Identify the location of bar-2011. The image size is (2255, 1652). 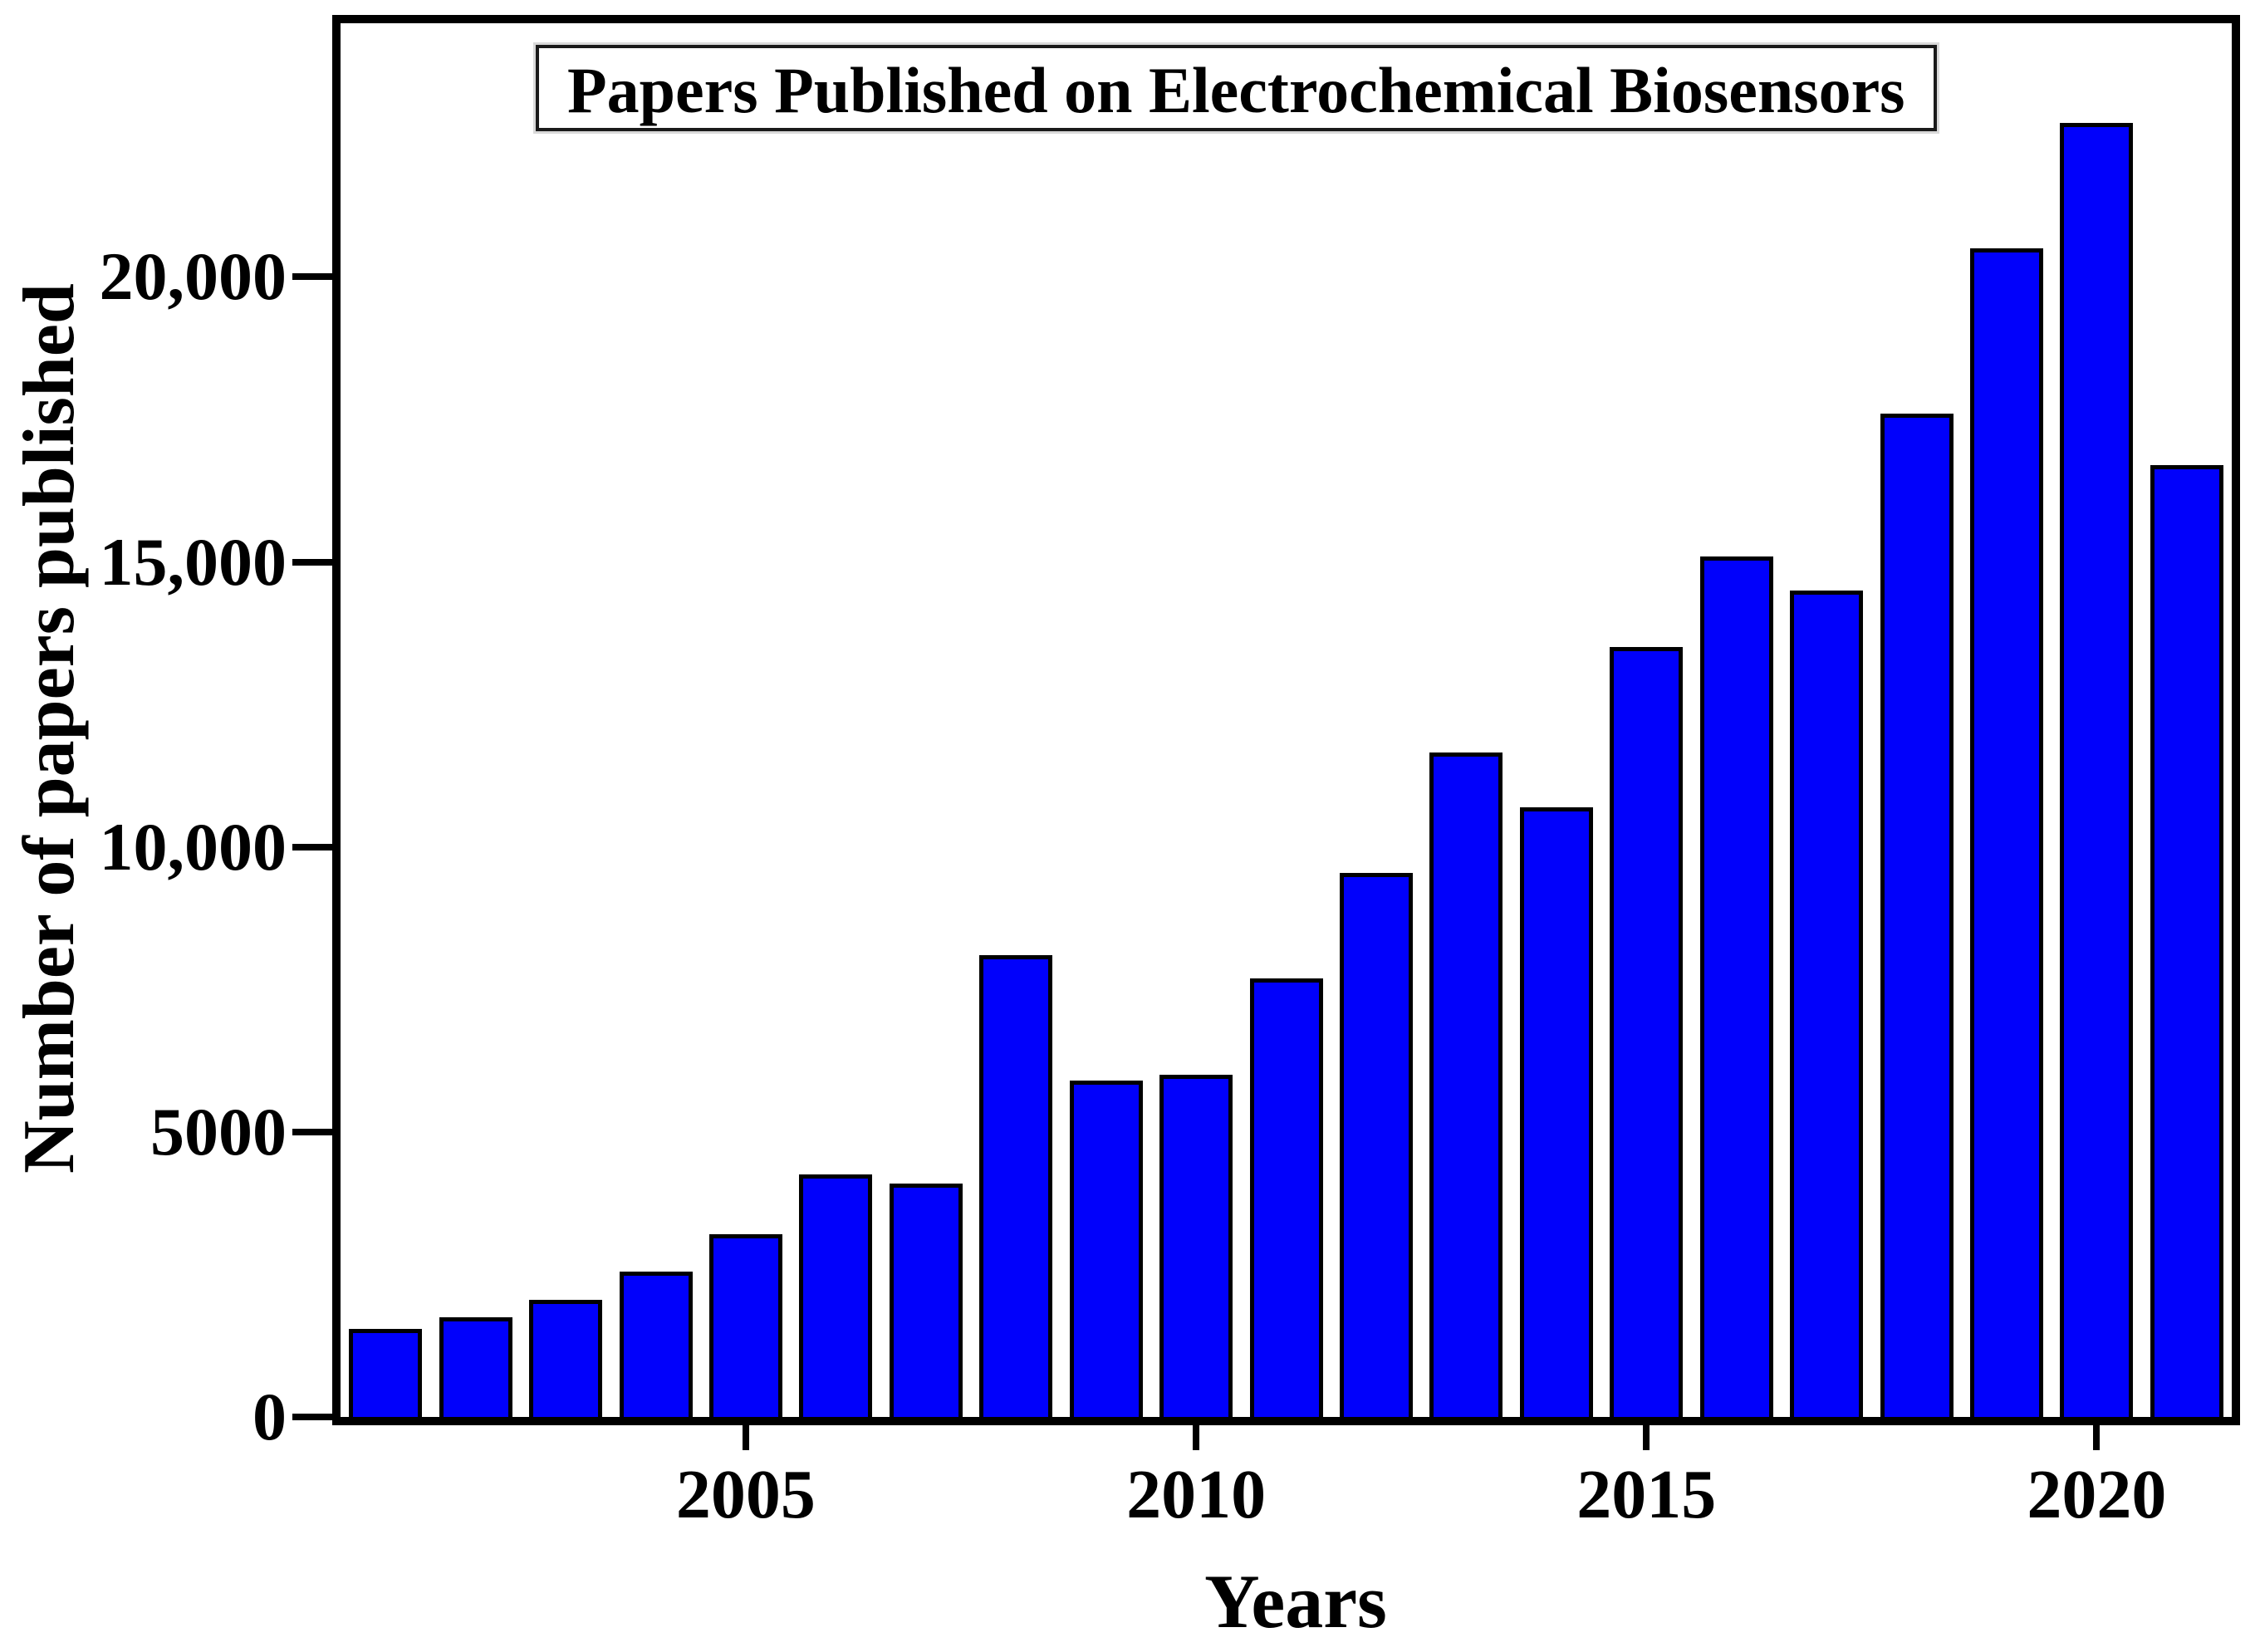
(1286, 1197).